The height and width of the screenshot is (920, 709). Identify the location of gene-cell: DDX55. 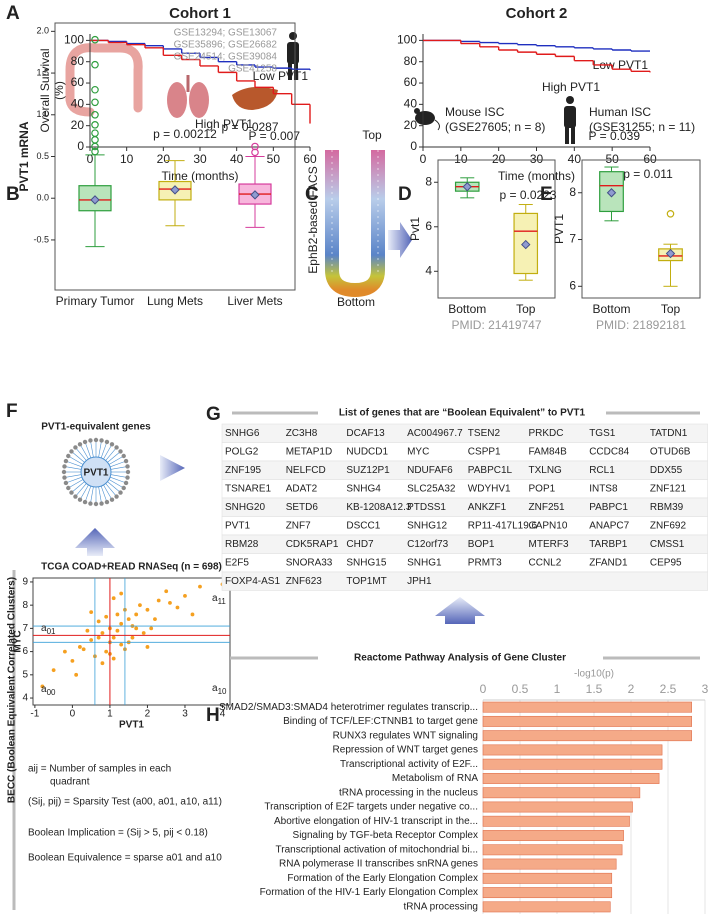
(666, 470).